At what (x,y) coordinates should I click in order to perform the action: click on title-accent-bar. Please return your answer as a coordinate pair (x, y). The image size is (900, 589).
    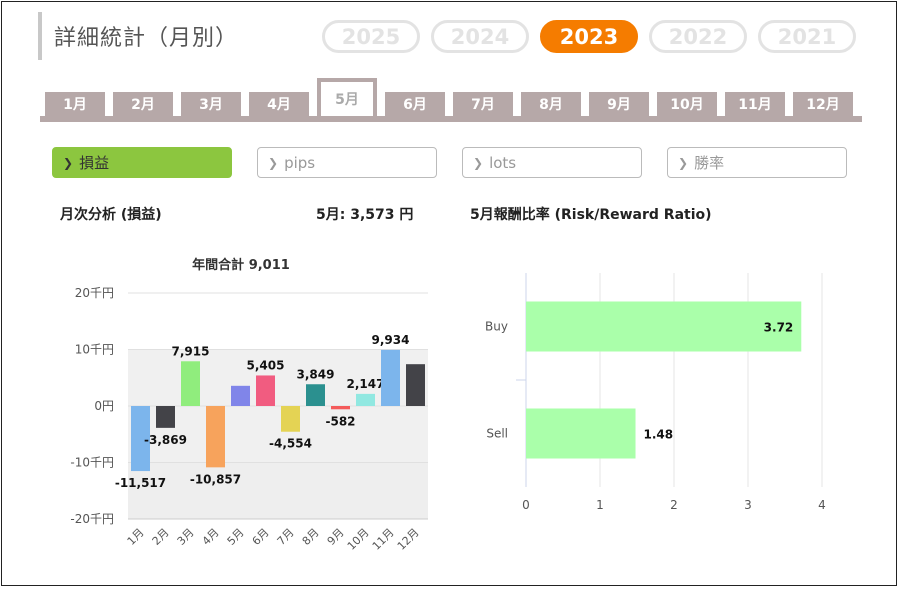
    Looking at the image, I should click on (40, 36).